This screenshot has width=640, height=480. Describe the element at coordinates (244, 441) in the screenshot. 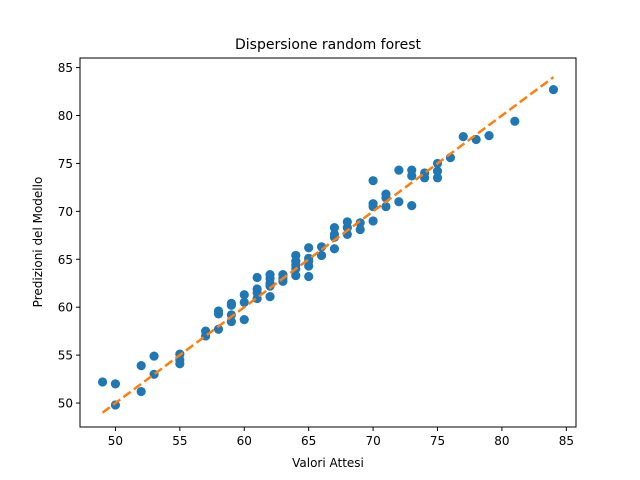

I see `x-tick-label: 60` at that location.